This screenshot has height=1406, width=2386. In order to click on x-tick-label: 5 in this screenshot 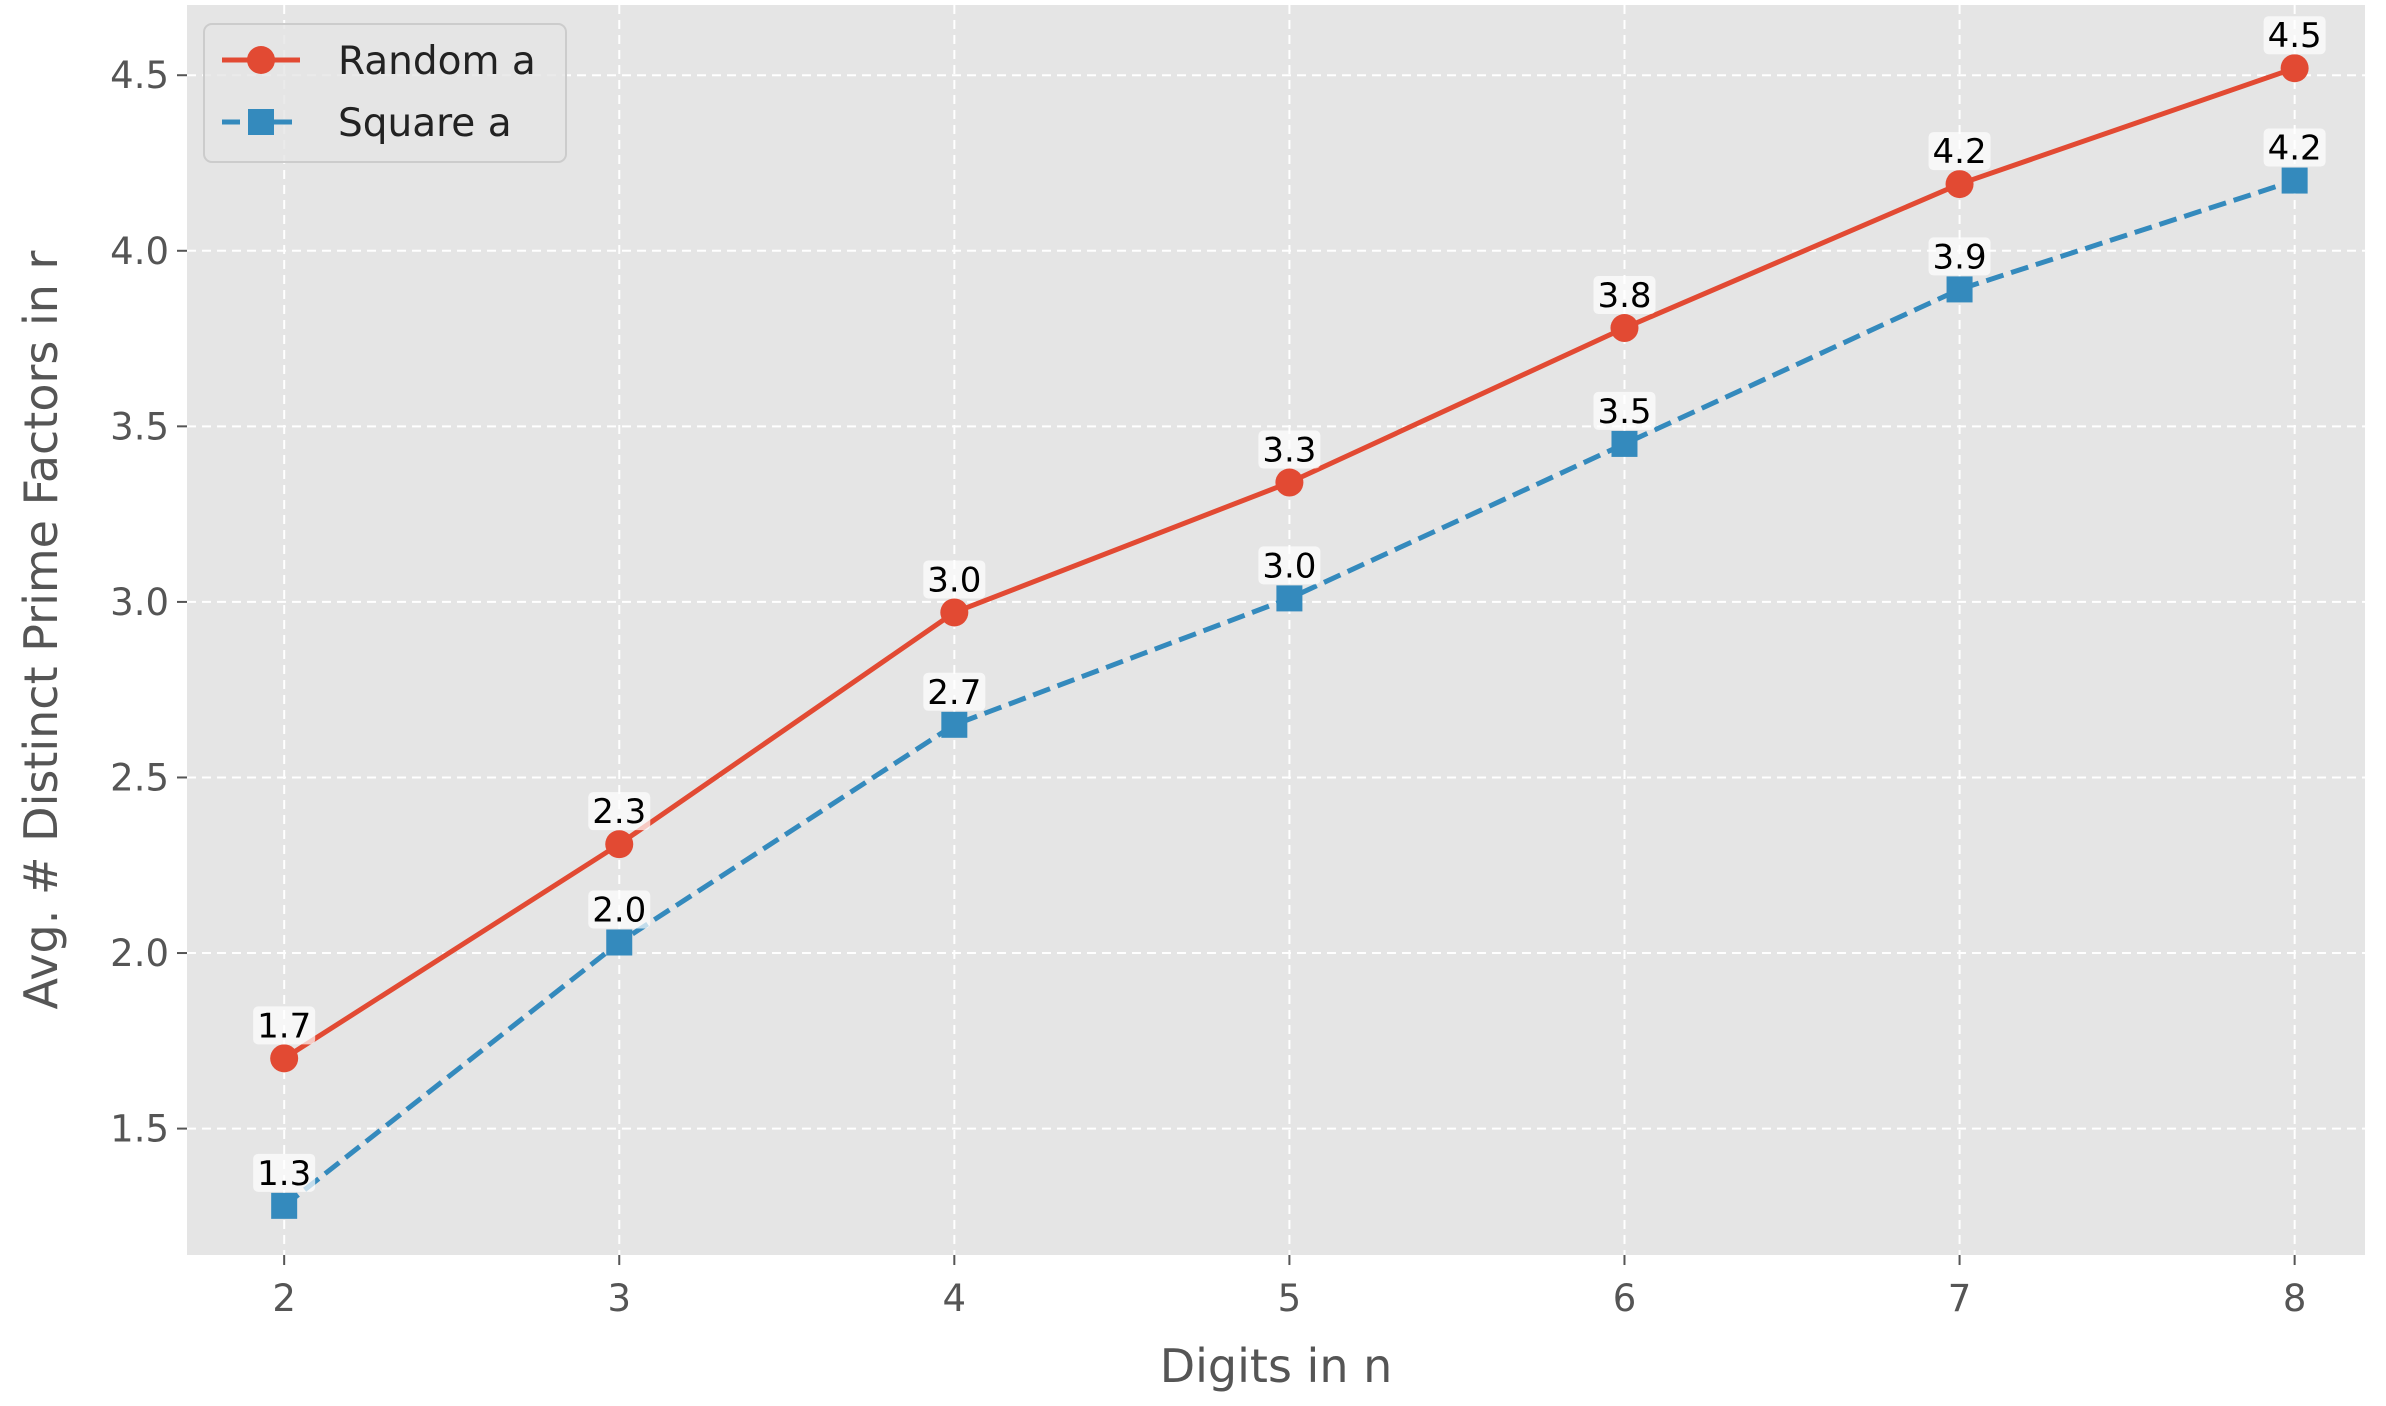, I will do `click(1290, 1298)`.